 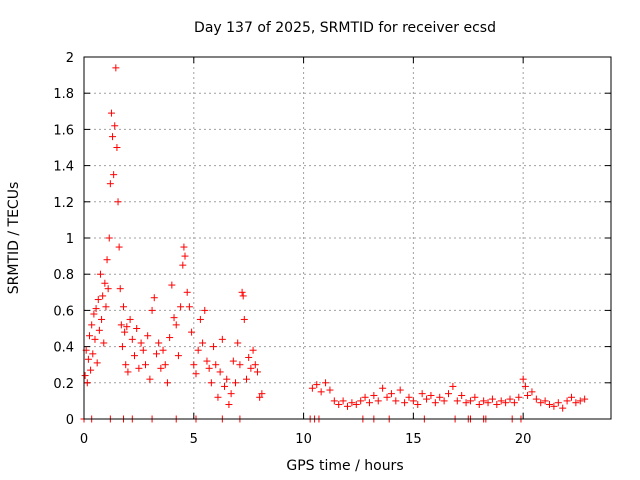 What do you see at coordinates (63, 311) in the screenshot?
I see `y-tick-label: 0.6` at bounding box center [63, 311].